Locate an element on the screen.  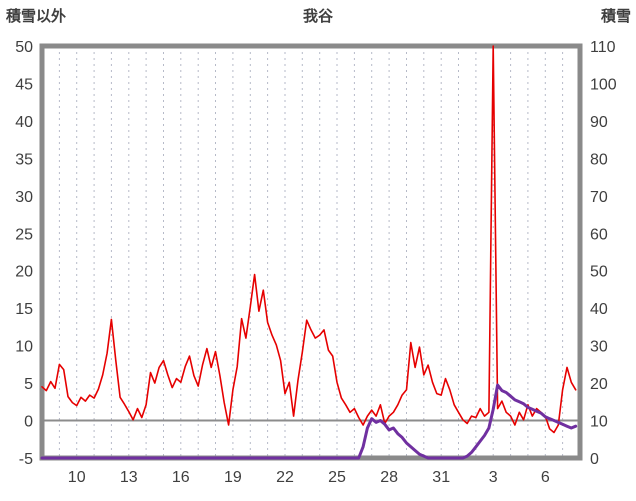
right-axis-tick-label: 100 is located at coordinates (603, 85).